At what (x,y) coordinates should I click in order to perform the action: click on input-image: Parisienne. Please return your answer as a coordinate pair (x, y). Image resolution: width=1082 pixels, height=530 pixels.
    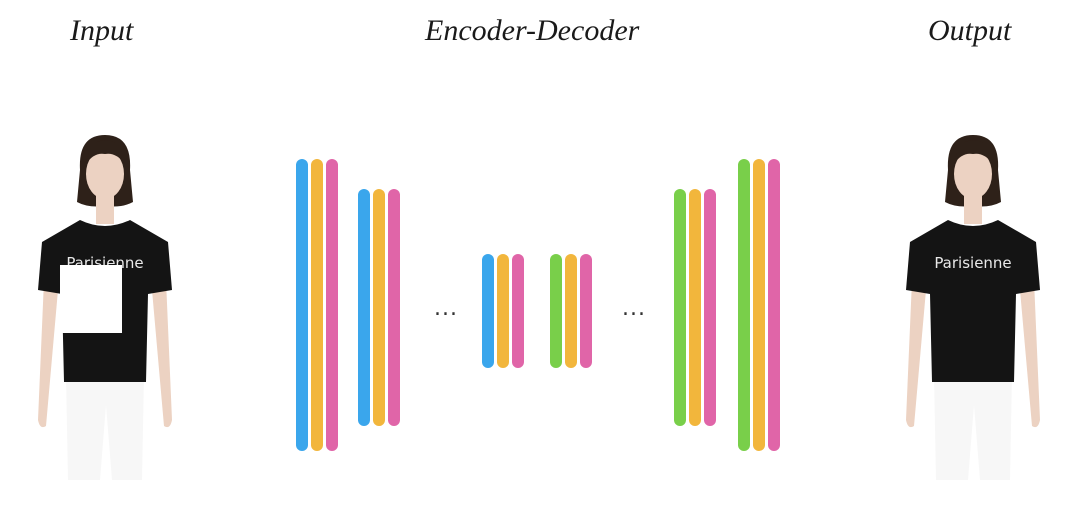
    Looking at the image, I should click on (105, 305).